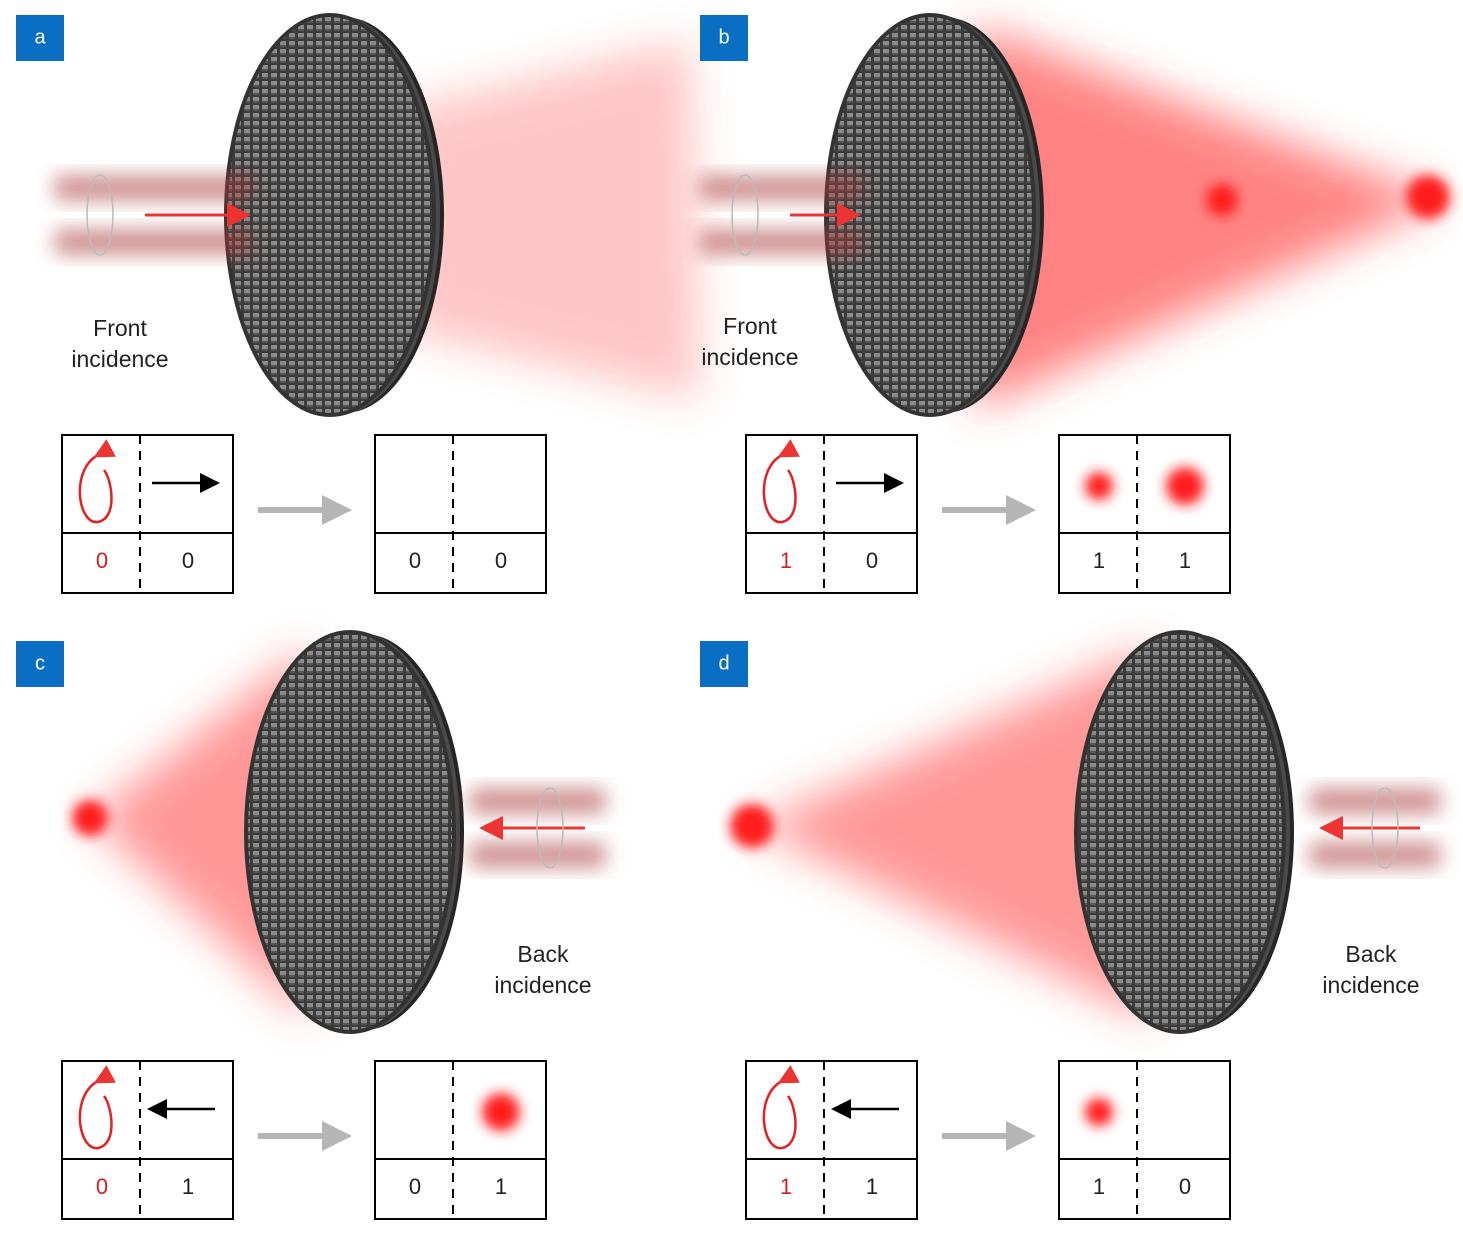 The height and width of the screenshot is (1234, 1463). I want to click on panel-label: b, so click(723, 37).